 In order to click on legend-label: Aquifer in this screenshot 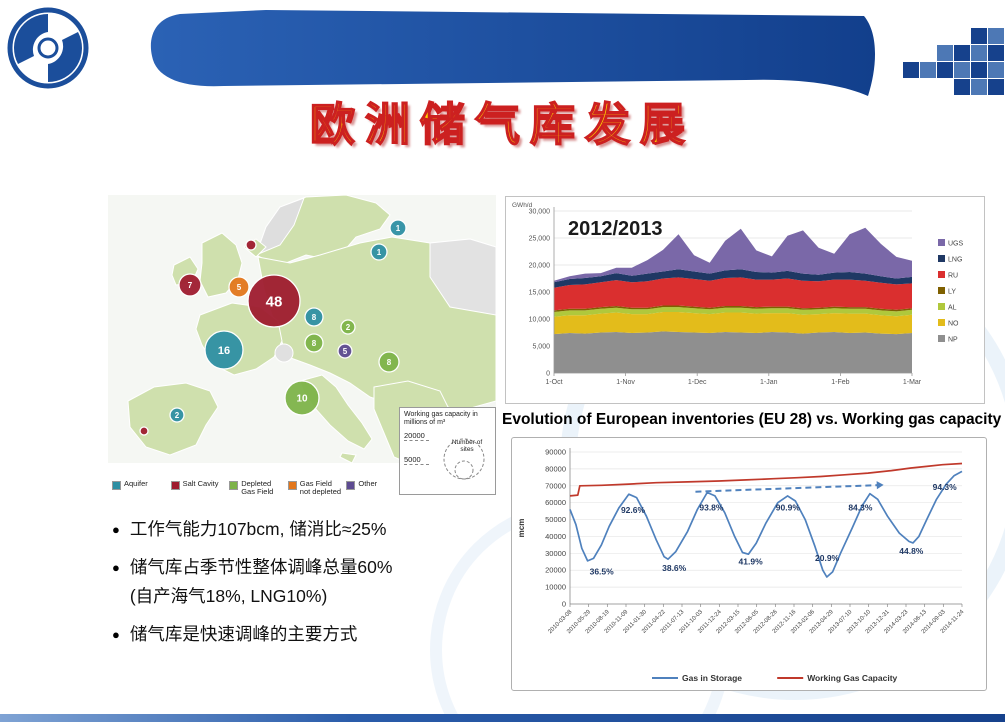, I will do `click(136, 483)`.